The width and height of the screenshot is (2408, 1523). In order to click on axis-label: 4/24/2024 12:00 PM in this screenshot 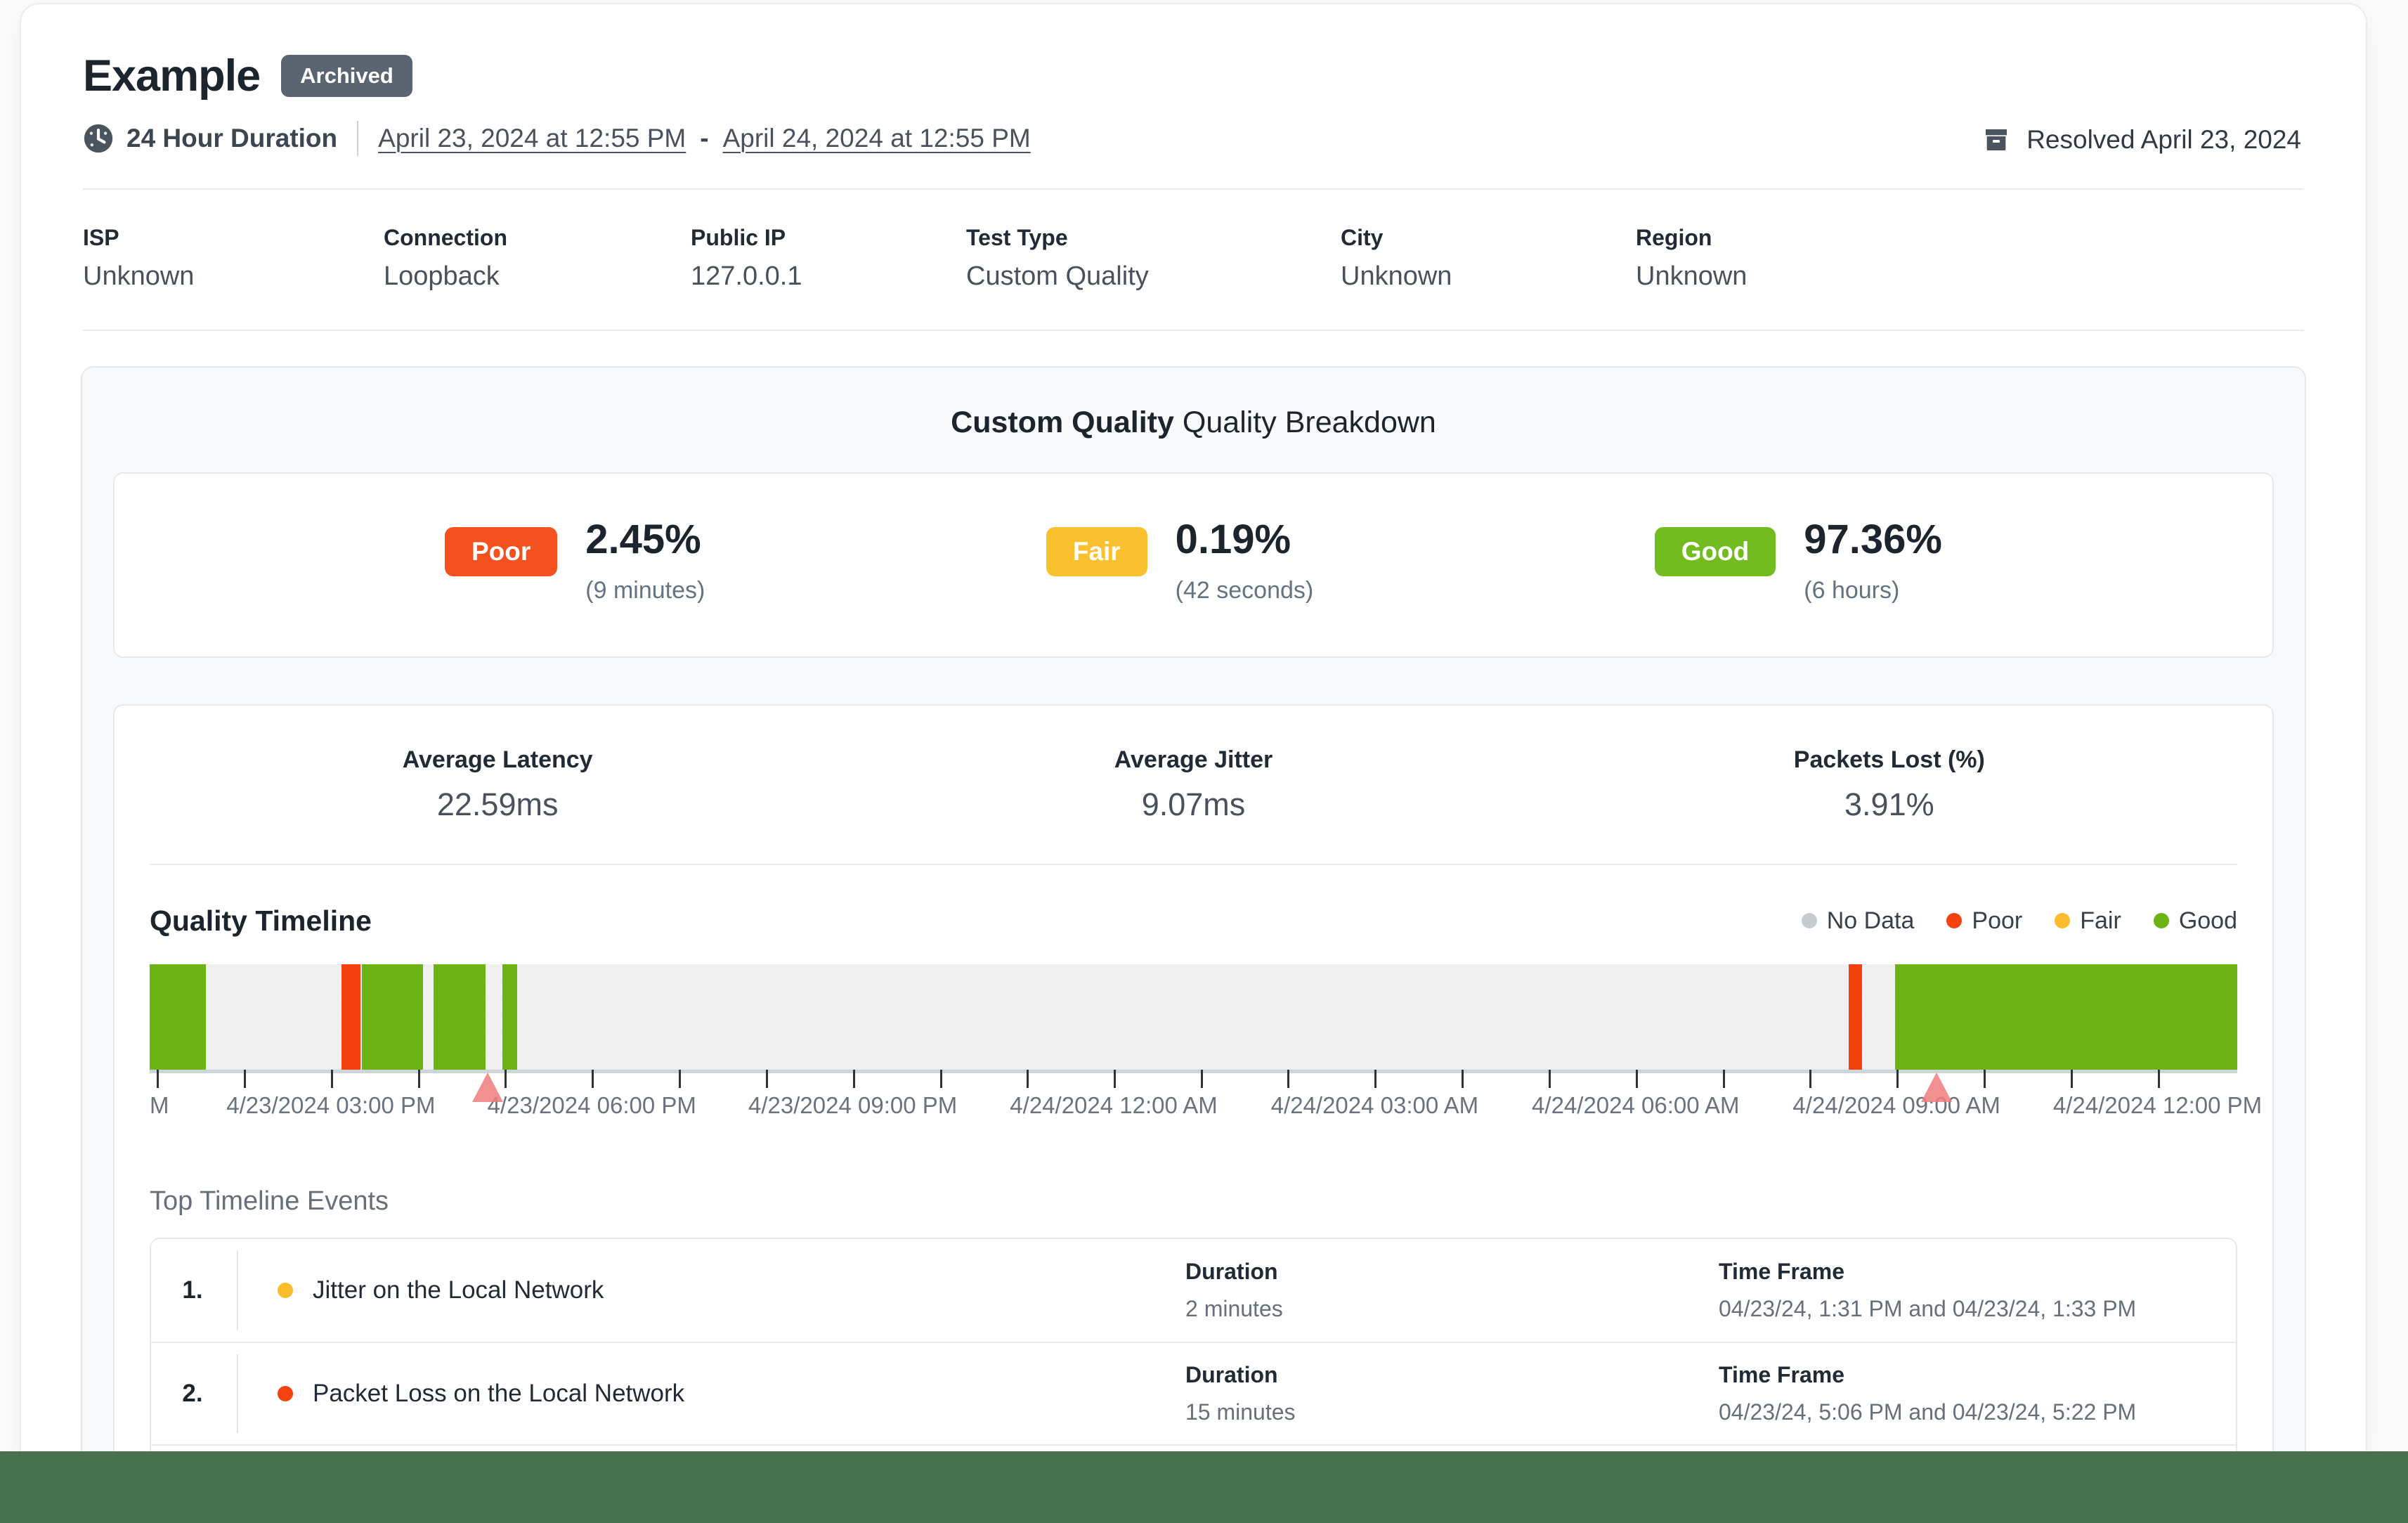, I will do `click(2157, 1104)`.